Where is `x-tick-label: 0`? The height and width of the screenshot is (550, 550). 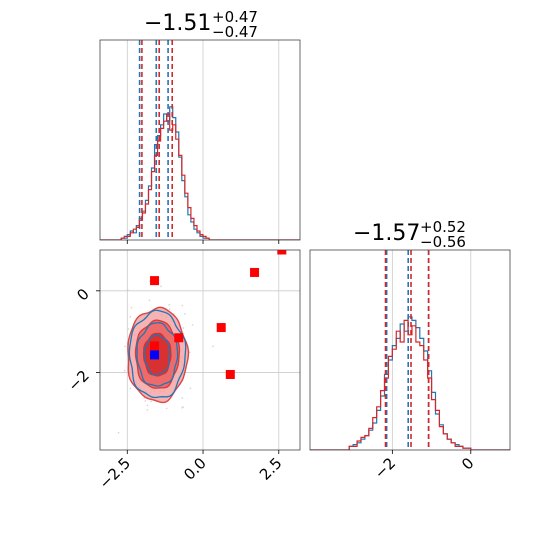
x-tick-label: 0 is located at coordinates (467, 463).